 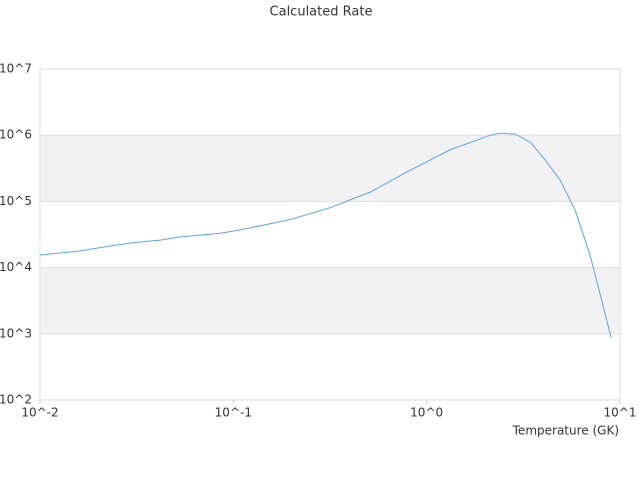 I want to click on x-tick-label: 10^-1, so click(x=233, y=413).